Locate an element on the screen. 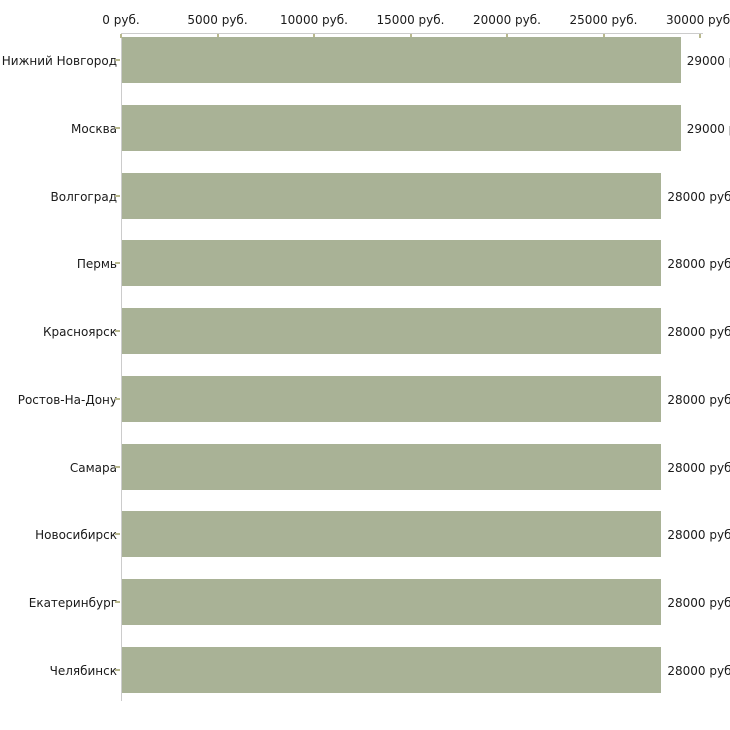  category-label: Екатеринбург is located at coordinates (72, 603).